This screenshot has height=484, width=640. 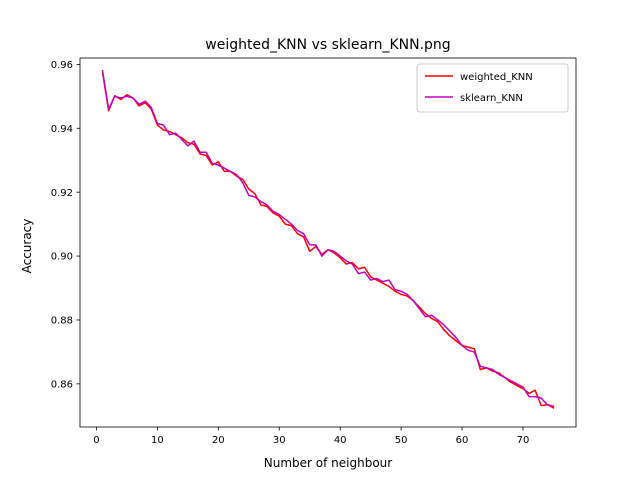 I want to click on legend-label: sklearn_KNN, so click(x=491, y=98).